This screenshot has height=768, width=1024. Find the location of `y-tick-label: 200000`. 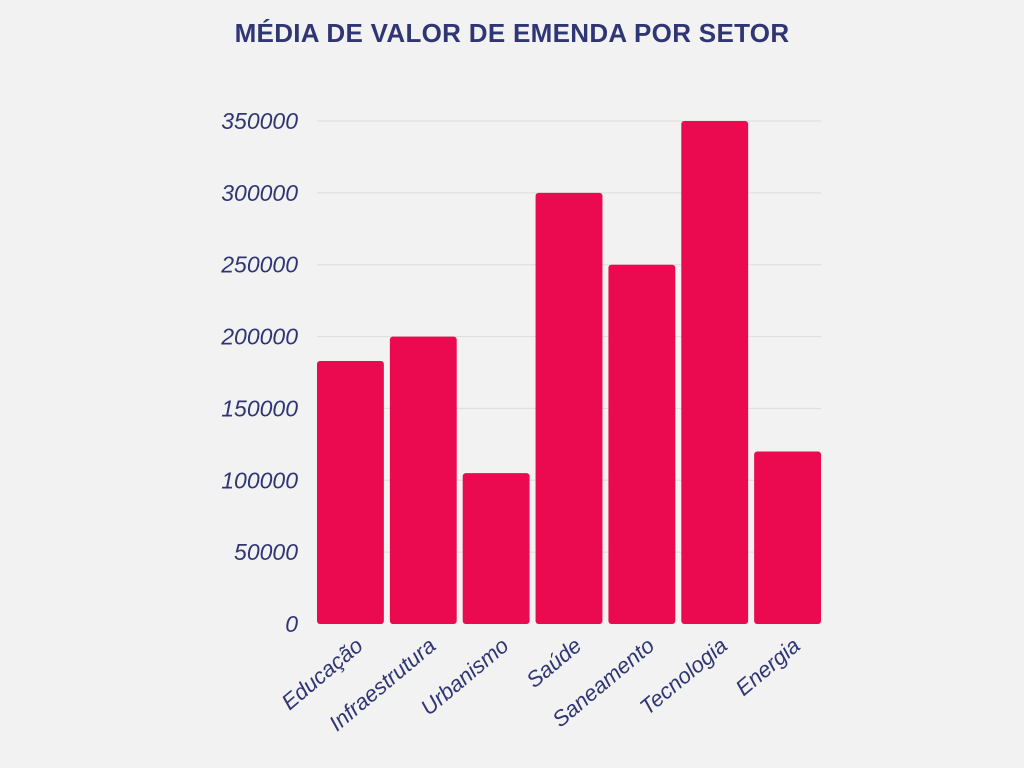

y-tick-label: 200000 is located at coordinates (259, 337).